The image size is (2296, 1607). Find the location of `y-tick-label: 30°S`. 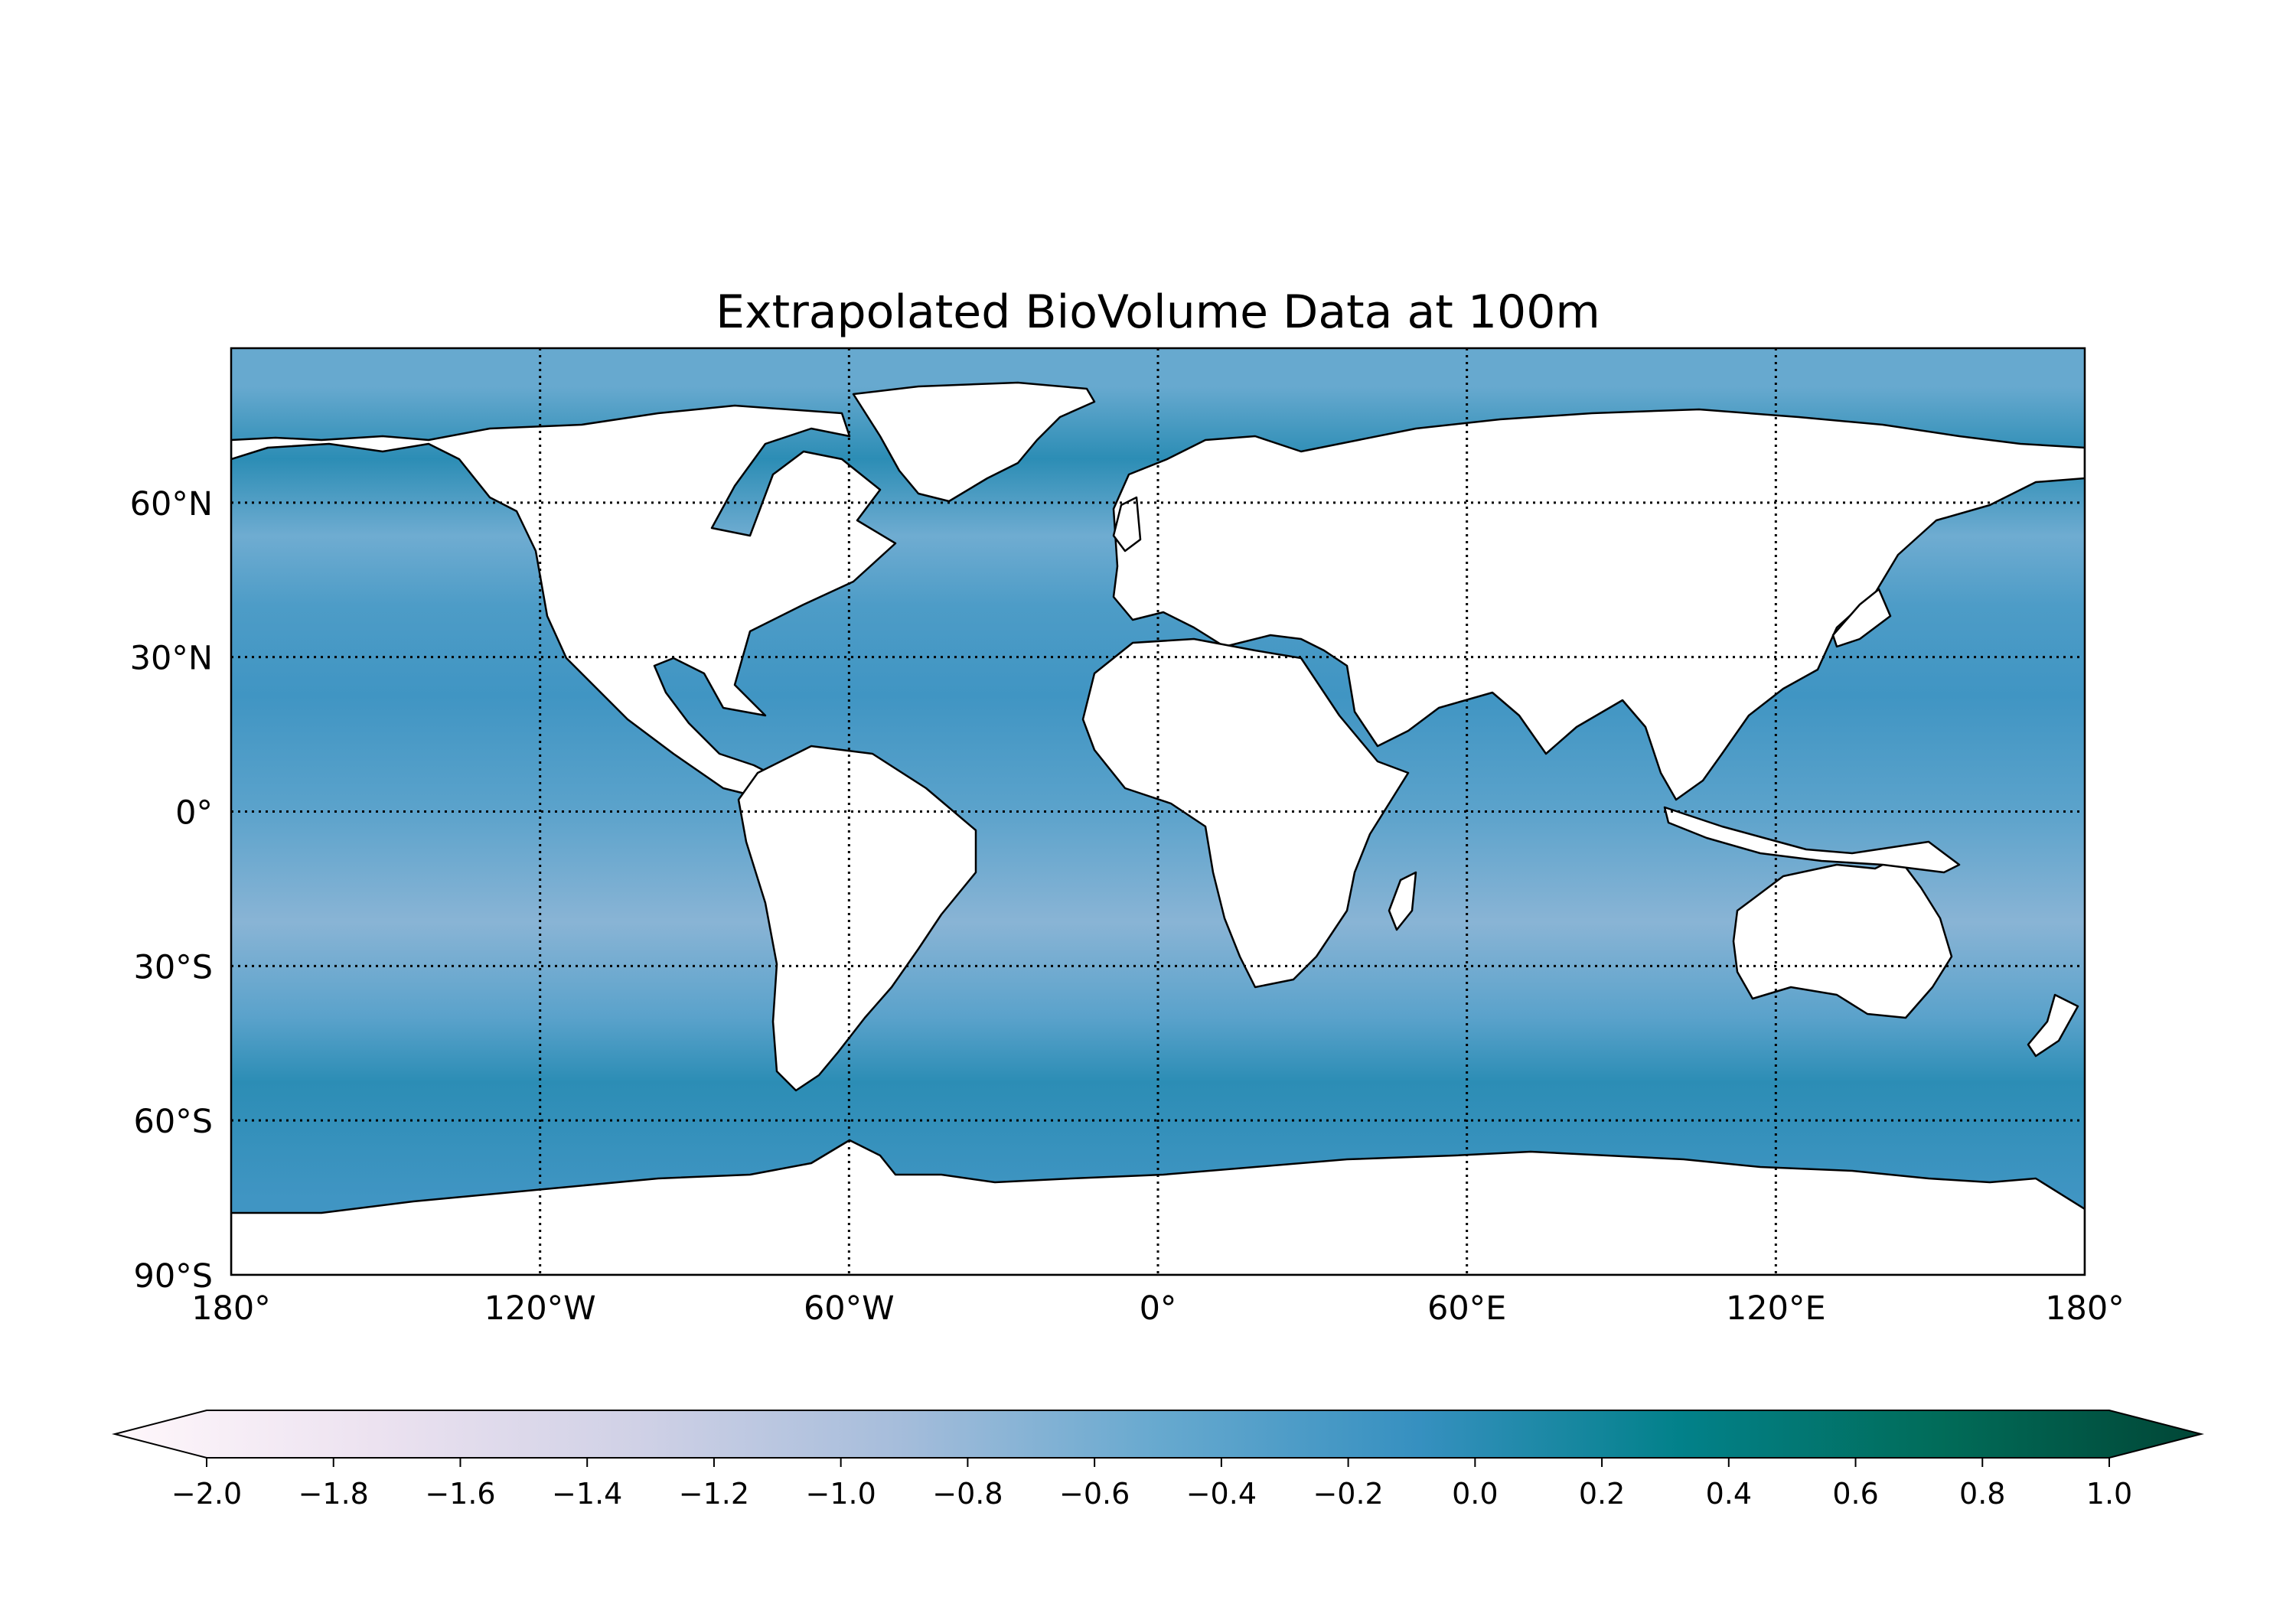

y-tick-label: 30°S is located at coordinates (173, 967).